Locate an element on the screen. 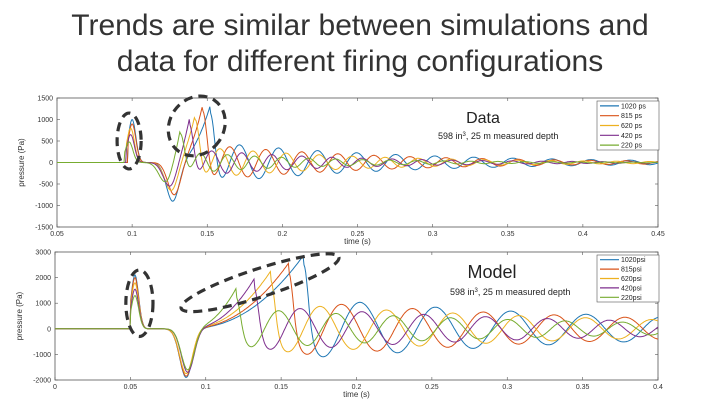 The height and width of the screenshot is (405, 720). legend-entry: 620 ps is located at coordinates (632, 126).